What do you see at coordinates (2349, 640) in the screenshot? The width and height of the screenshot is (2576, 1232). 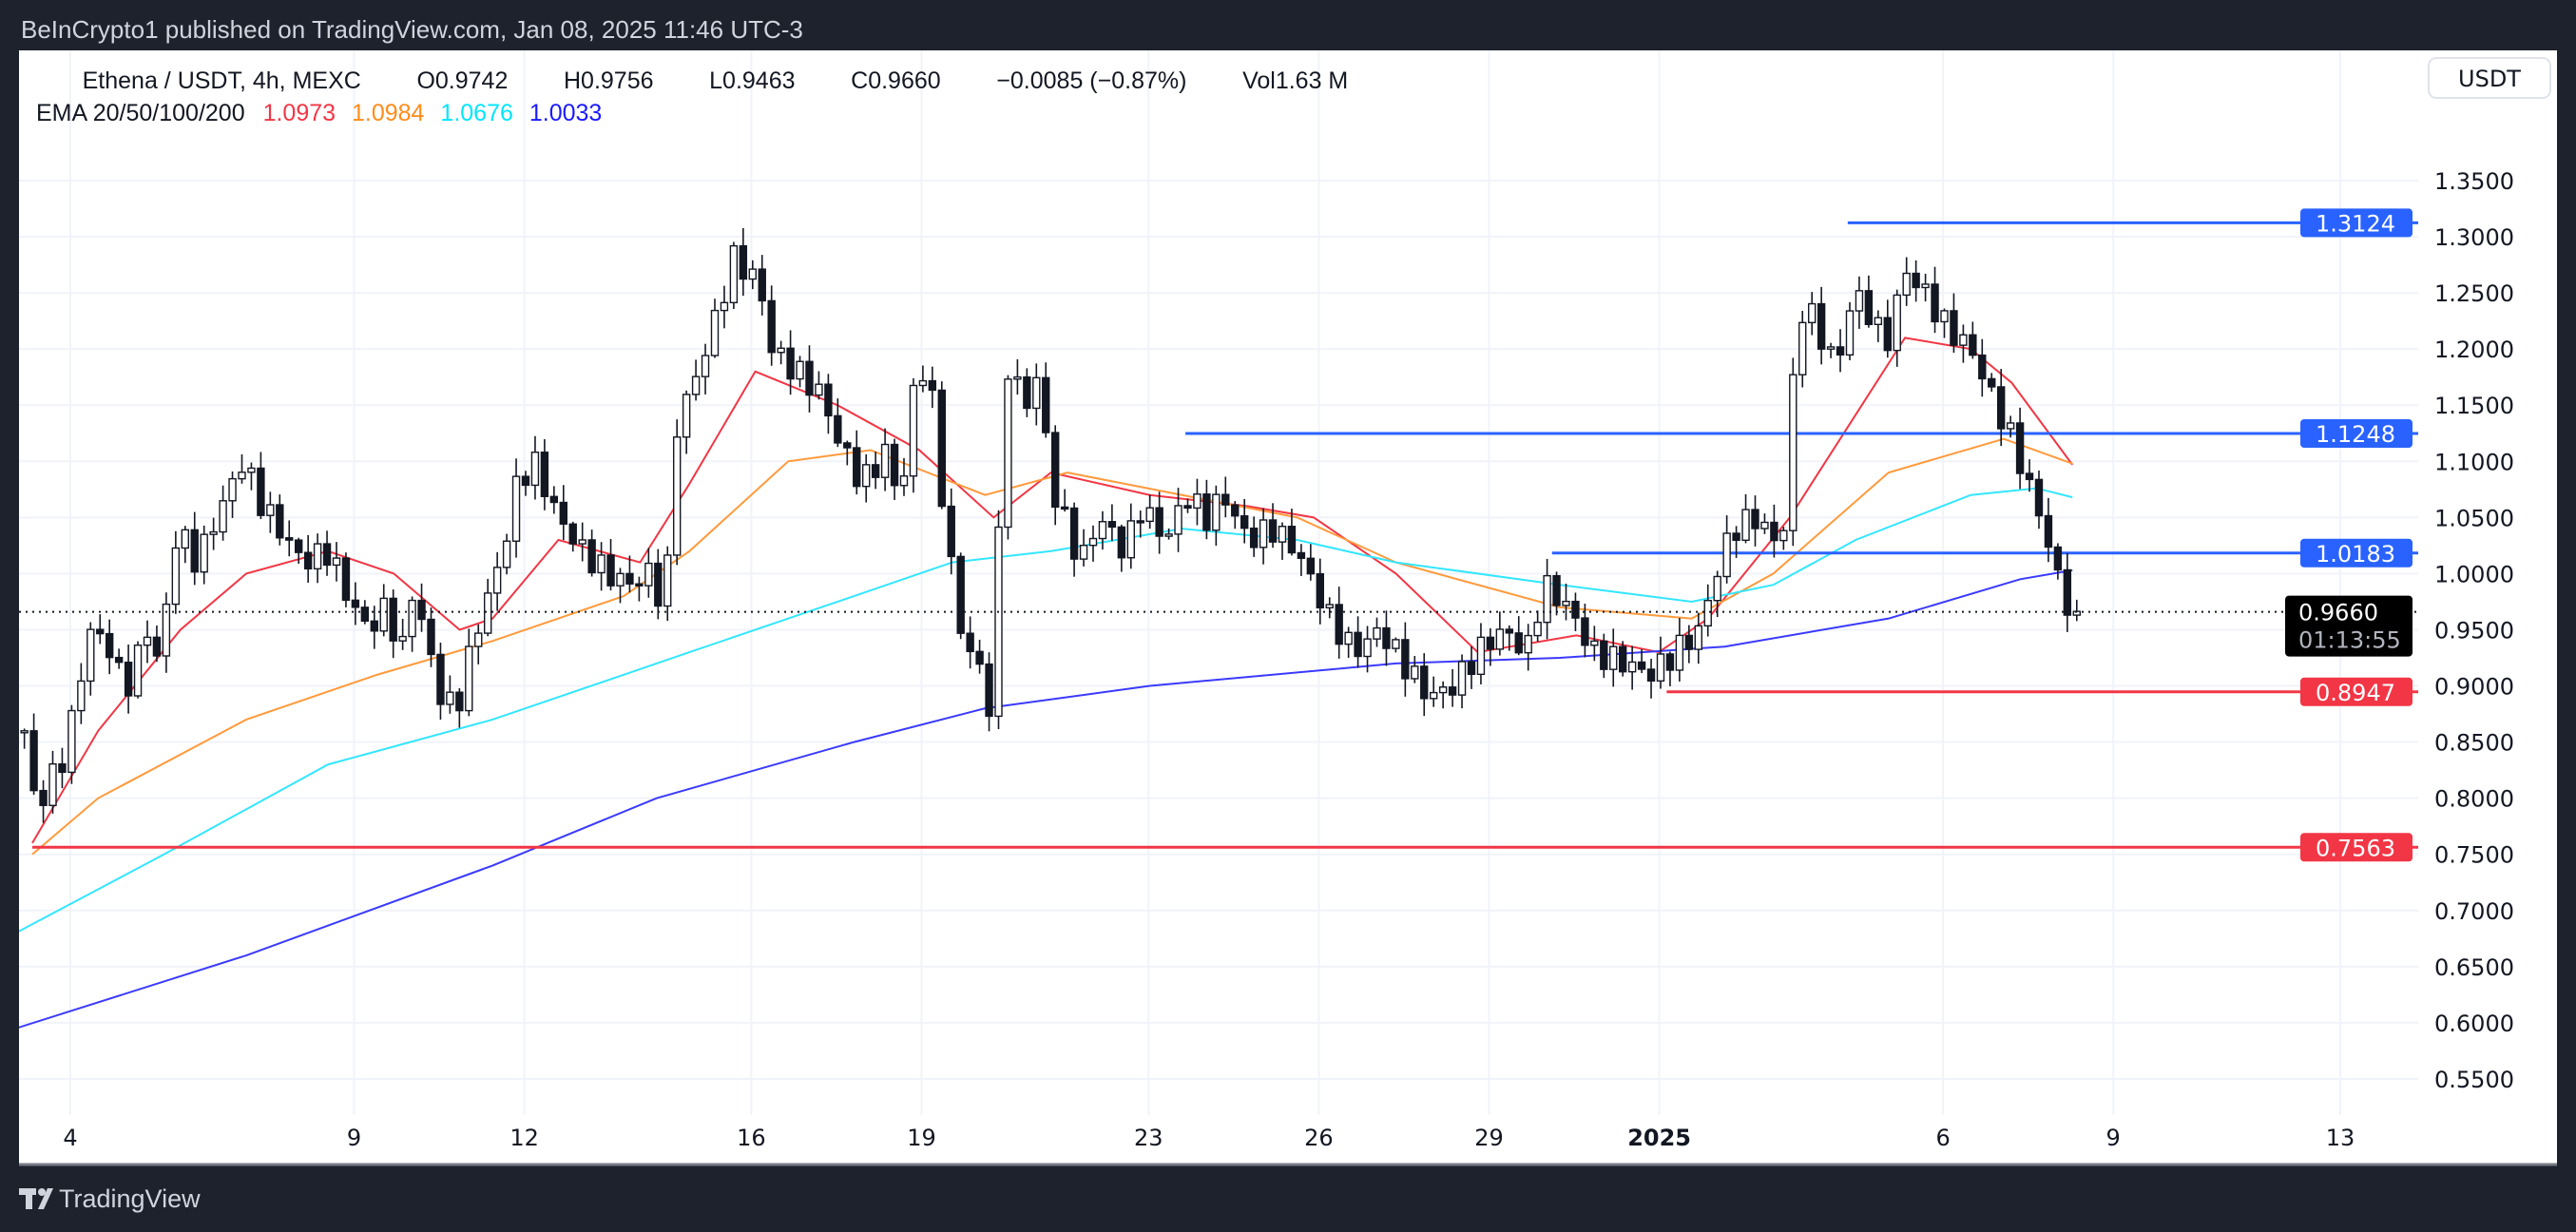 I see `countdown: 01:13:55` at bounding box center [2349, 640].